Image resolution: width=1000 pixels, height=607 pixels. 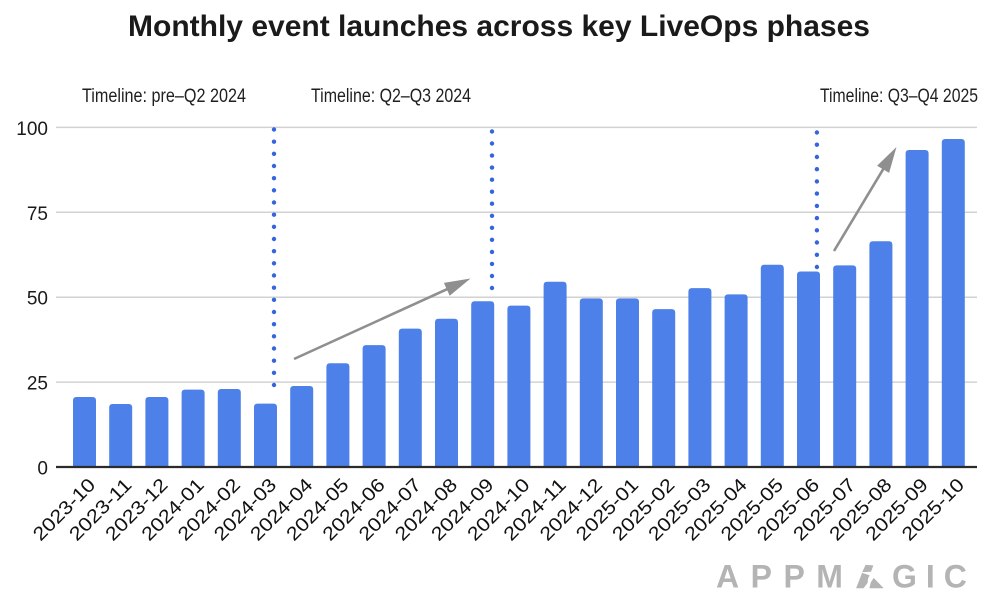 I want to click on svg-text: 25, so click(x=37, y=384).